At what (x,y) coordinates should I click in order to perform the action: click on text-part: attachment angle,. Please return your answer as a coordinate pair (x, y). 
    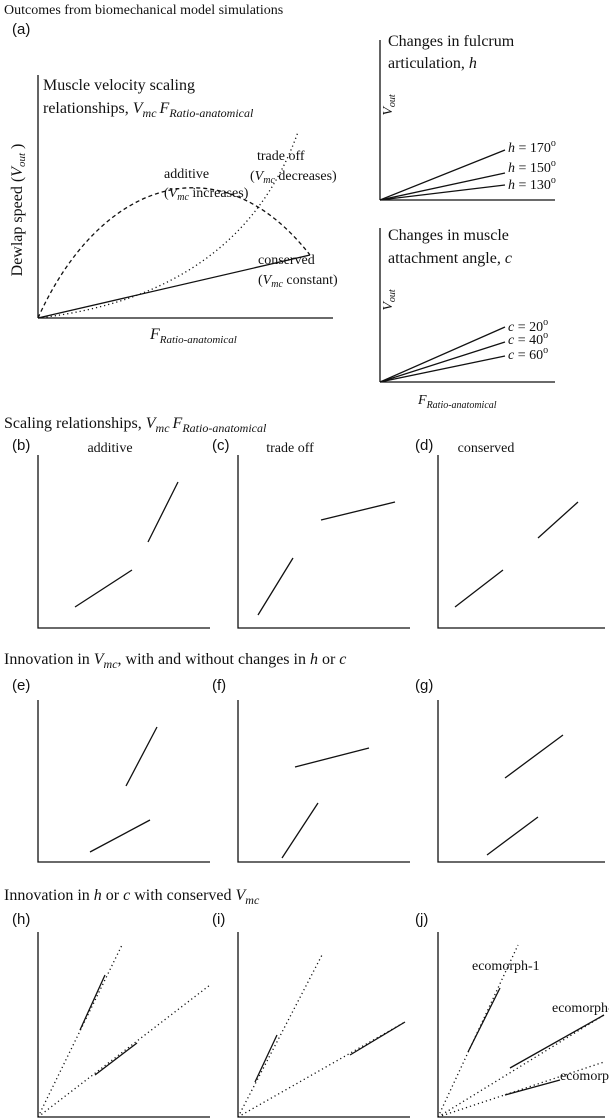
    Looking at the image, I should click on (446, 258).